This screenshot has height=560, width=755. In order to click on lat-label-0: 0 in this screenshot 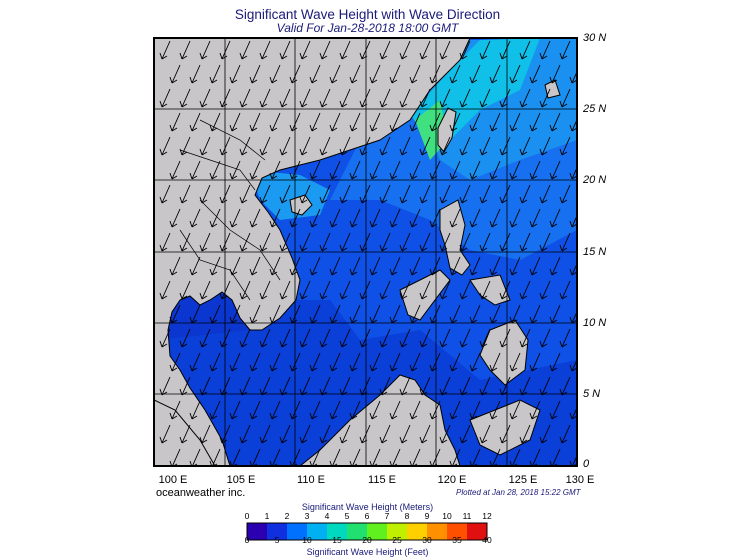, I will do `click(586, 464)`.